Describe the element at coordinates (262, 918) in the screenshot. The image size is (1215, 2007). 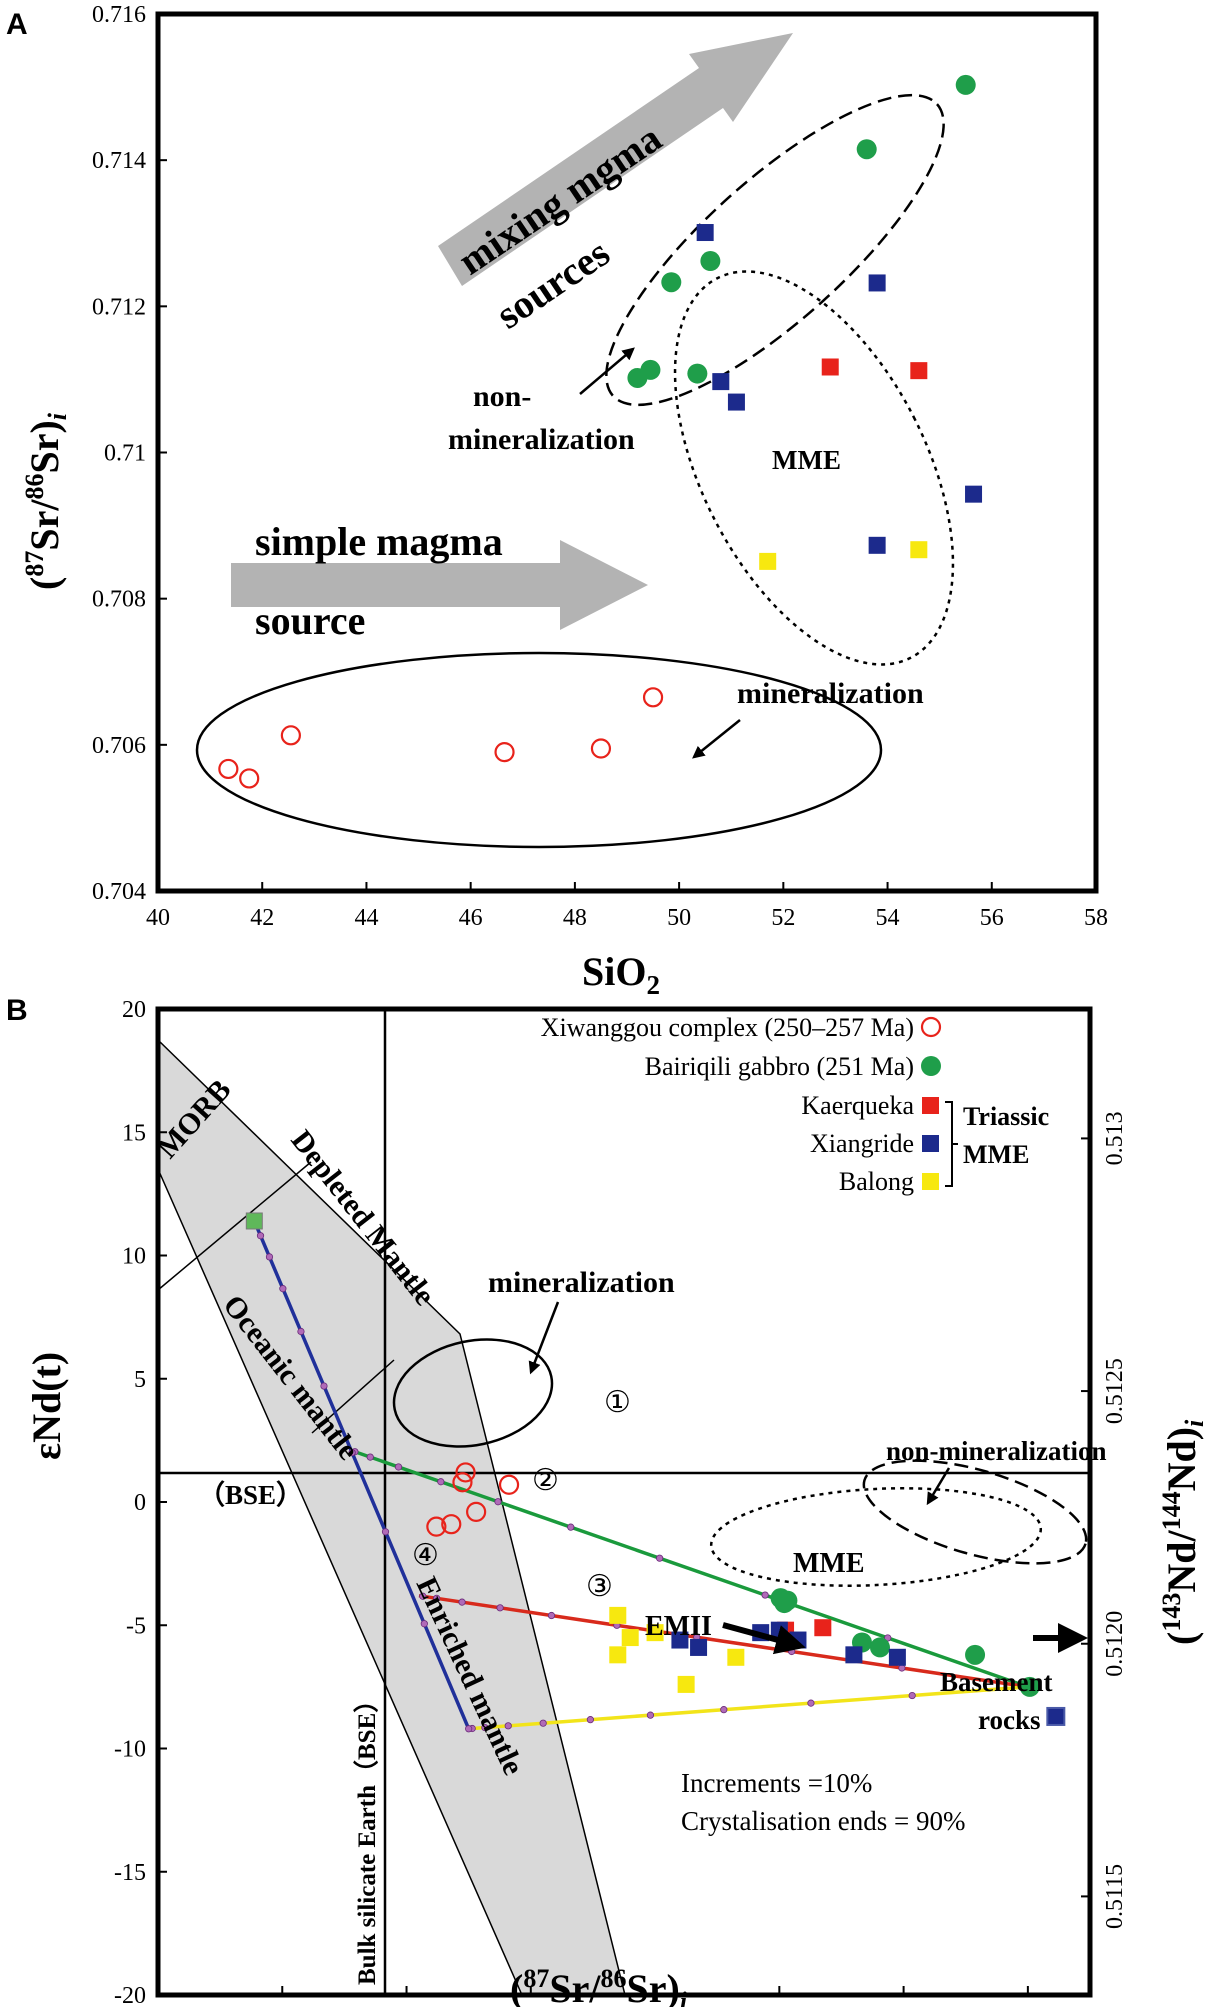
I see `plot-a-x-tick-label: 42` at that location.